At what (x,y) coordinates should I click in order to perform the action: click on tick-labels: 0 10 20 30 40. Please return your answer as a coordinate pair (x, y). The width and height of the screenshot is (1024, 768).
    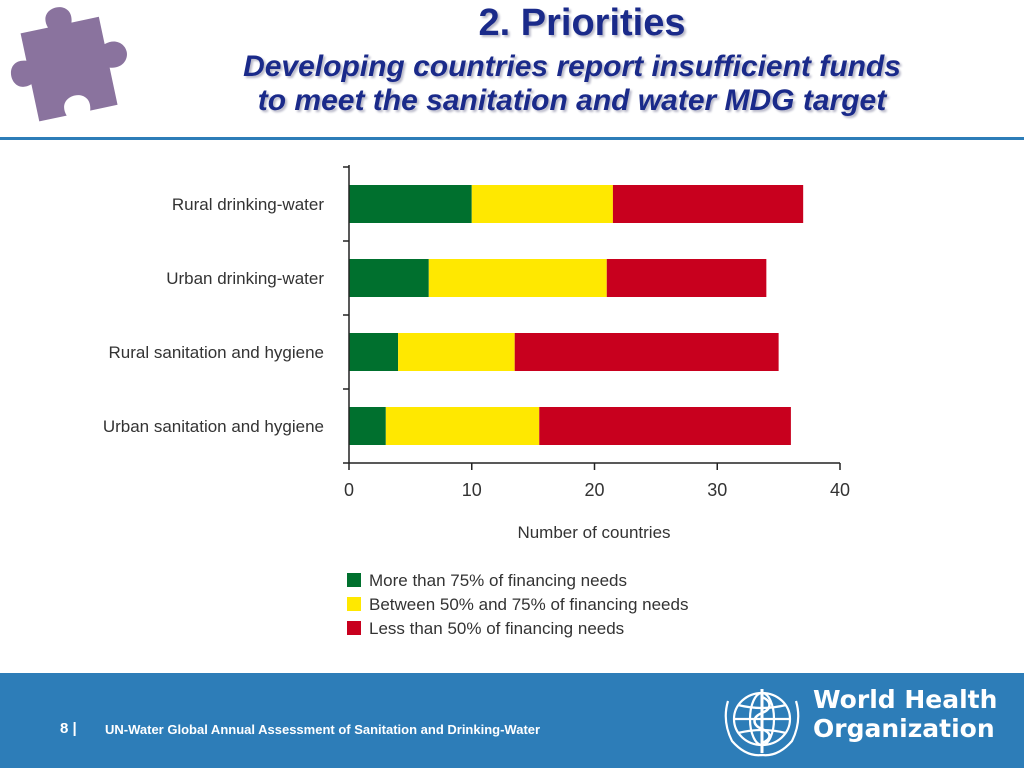
    Looking at the image, I should click on (597, 490).